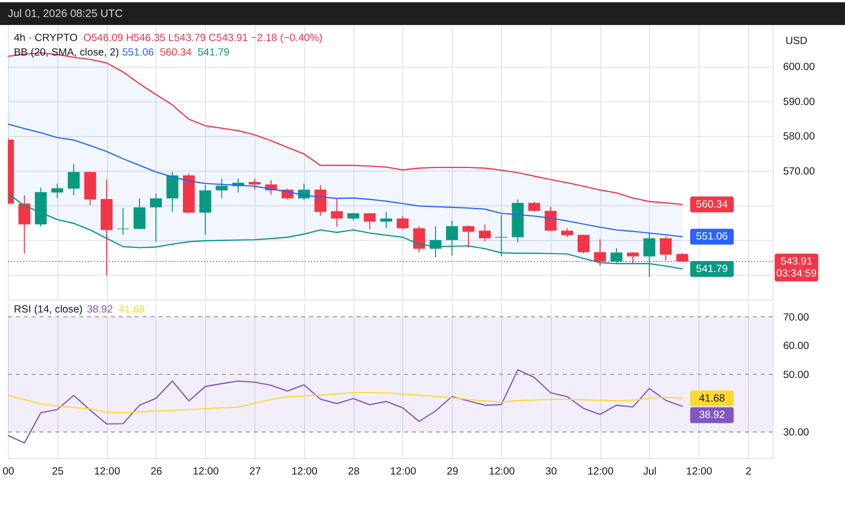 Image resolution: width=845 pixels, height=531 pixels. Describe the element at coordinates (749, 472) in the screenshot. I see `x-tick-label: 2` at that location.